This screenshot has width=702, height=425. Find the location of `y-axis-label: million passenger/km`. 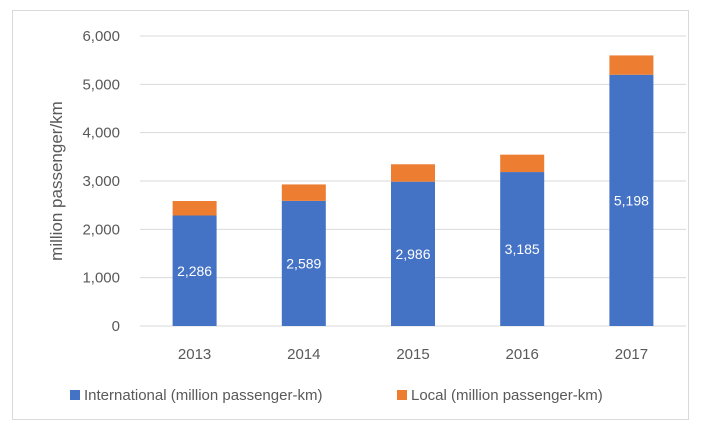

y-axis-label: million passenger/km is located at coordinates (56, 181).